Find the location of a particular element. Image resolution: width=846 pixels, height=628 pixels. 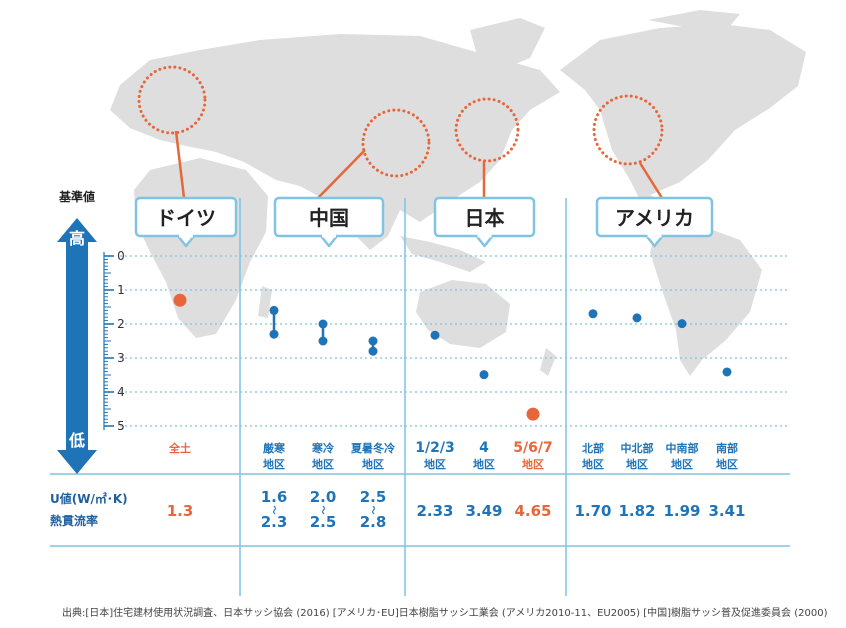

country-name: 日本 is located at coordinates (485, 218).